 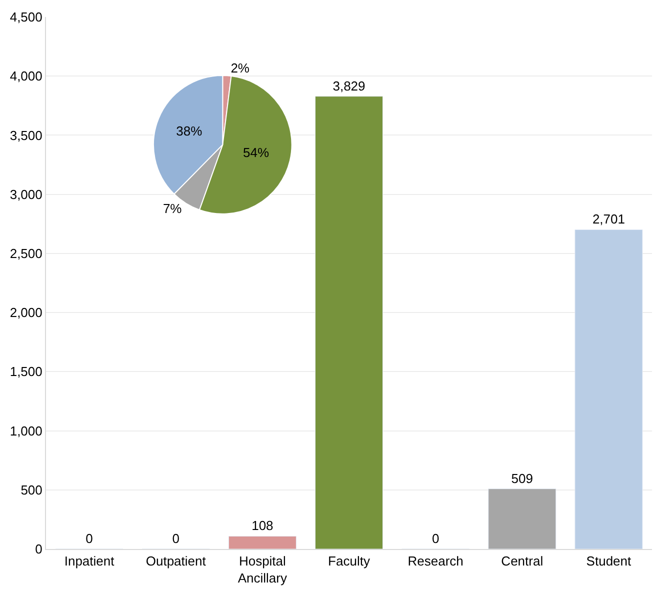 What do you see at coordinates (38, 549) in the screenshot?
I see `y-tick-label: 0` at bounding box center [38, 549].